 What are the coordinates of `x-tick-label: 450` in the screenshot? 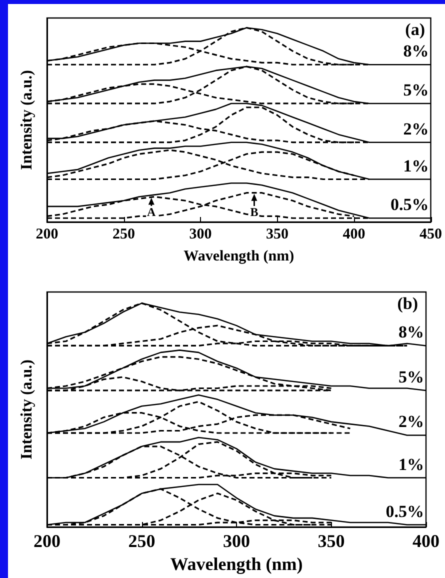 It's located at (431, 234).